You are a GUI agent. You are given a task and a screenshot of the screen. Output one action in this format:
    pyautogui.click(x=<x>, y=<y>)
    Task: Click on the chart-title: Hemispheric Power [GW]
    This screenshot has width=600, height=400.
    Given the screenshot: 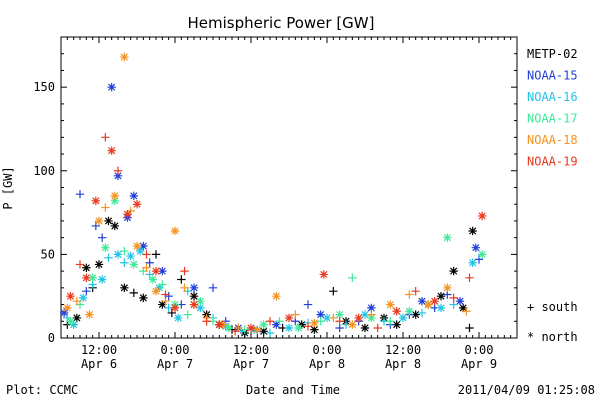 What is the action you would take?
    pyautogui.click(x=281, y=23)
    